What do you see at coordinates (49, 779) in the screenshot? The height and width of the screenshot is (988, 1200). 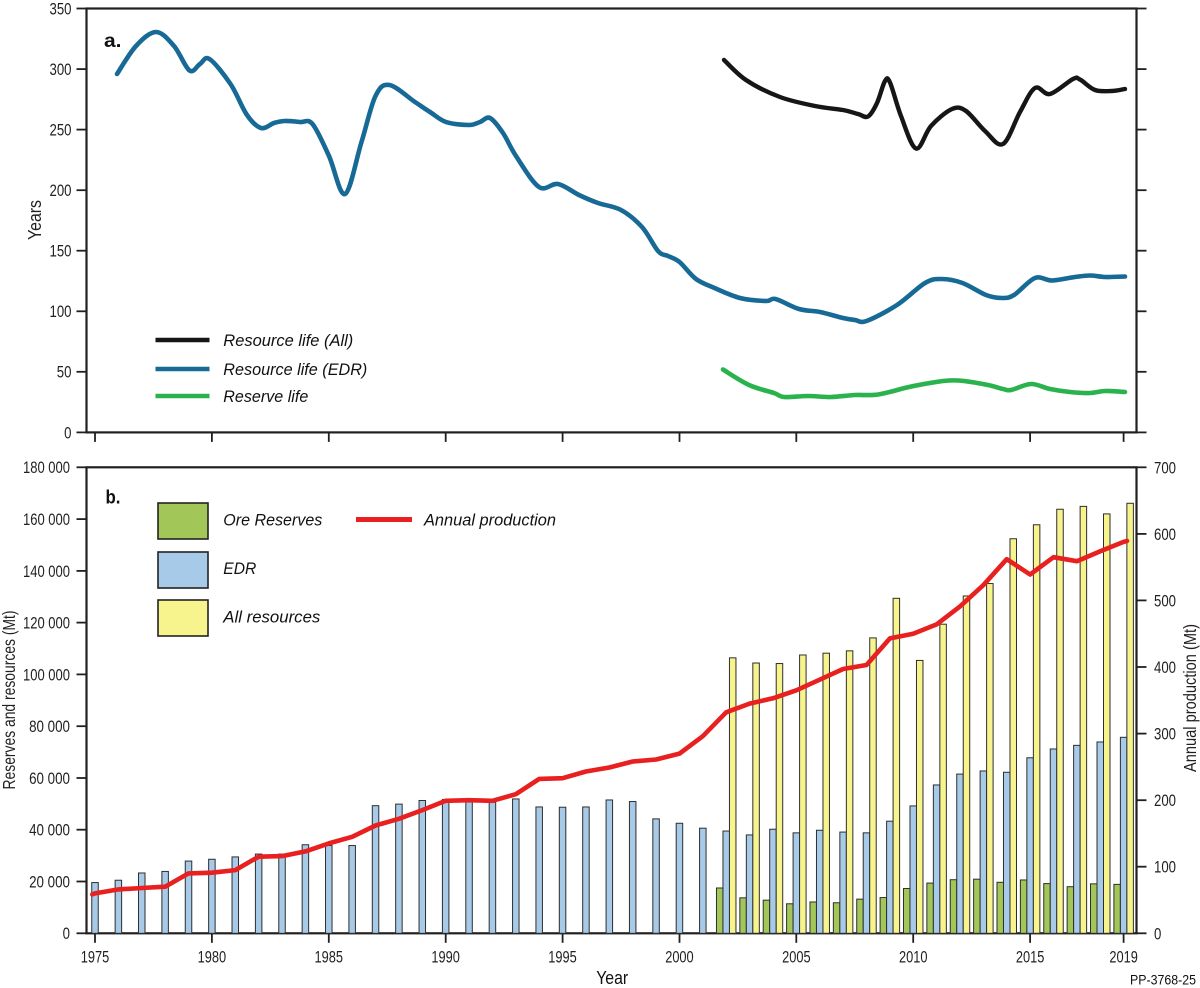 I see `svg-text: 60 000` at bounding box center [49, 779].